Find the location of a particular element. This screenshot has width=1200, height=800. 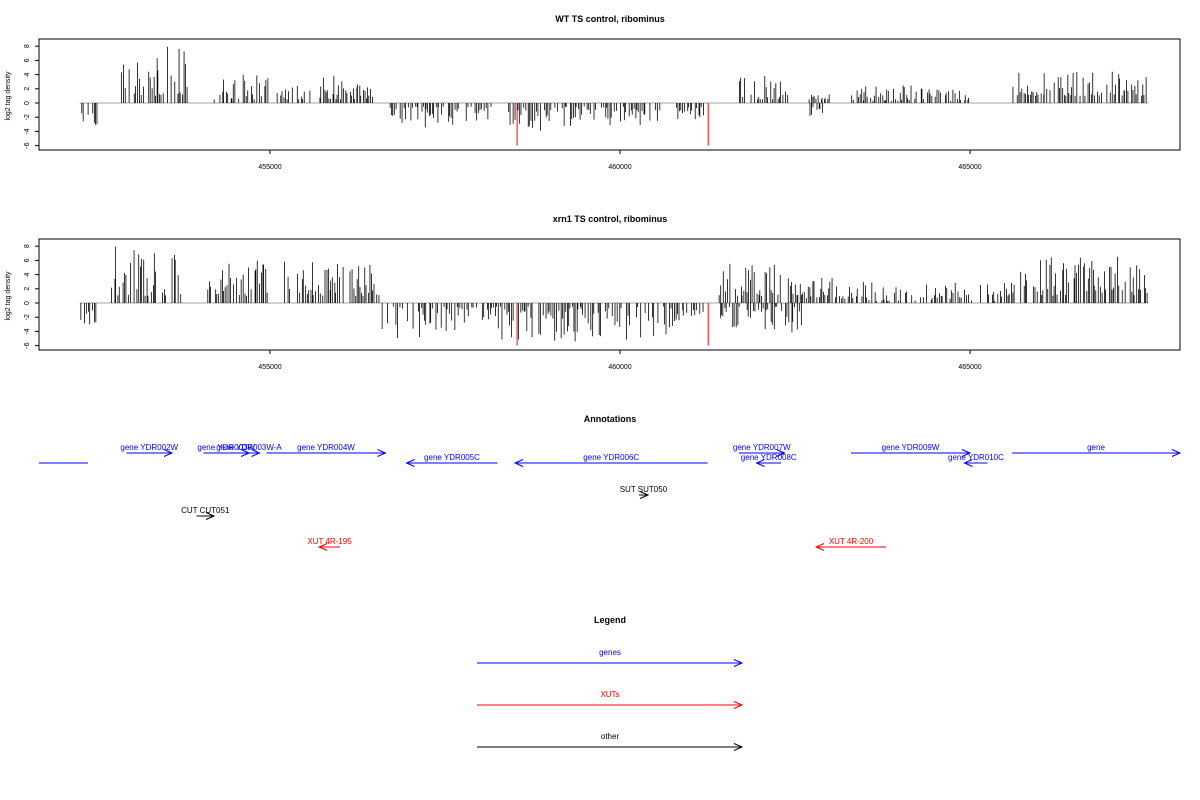

wt-y-axis-label: log2 tag density is located at coordinates (8, 96).